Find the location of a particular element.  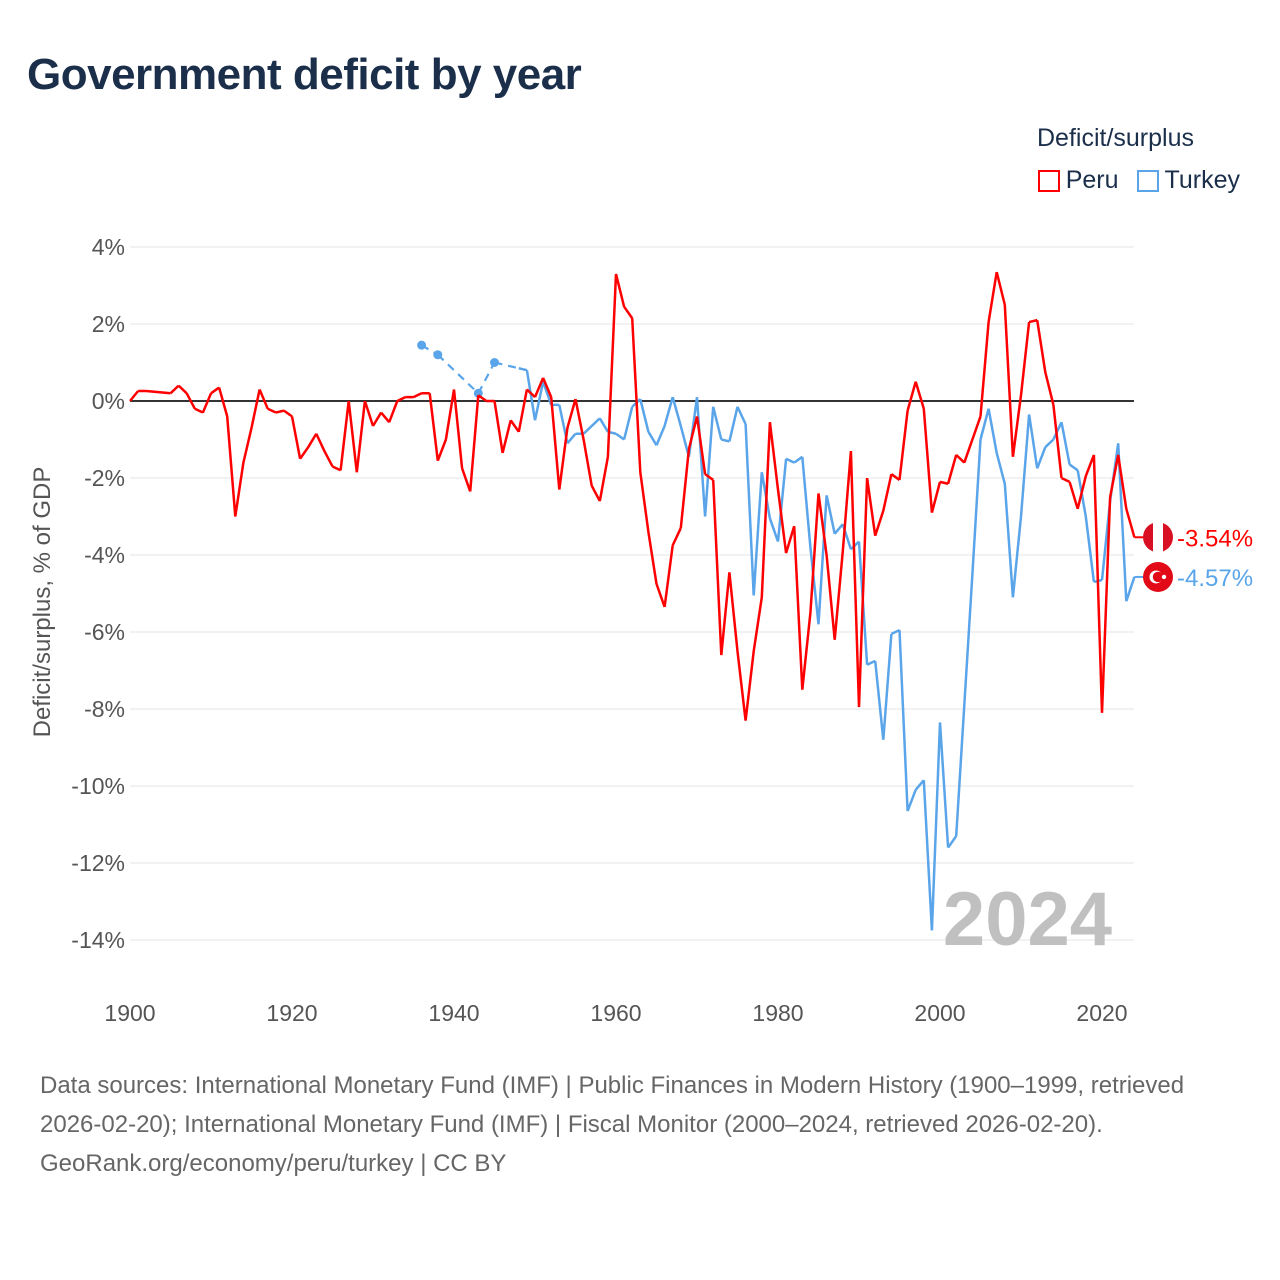

y-axis-label: Deficit/surplus, % of GDP is located at coordinates (42, 602).